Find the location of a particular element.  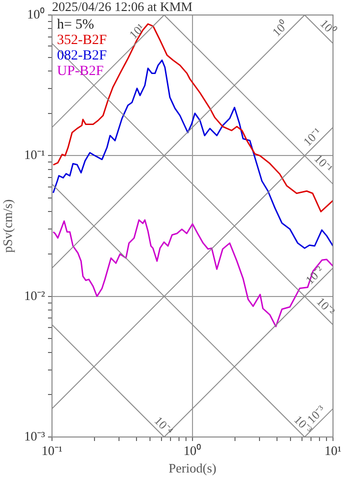

annotation: 10⁻⁴ is located at coordinates (164, 426).